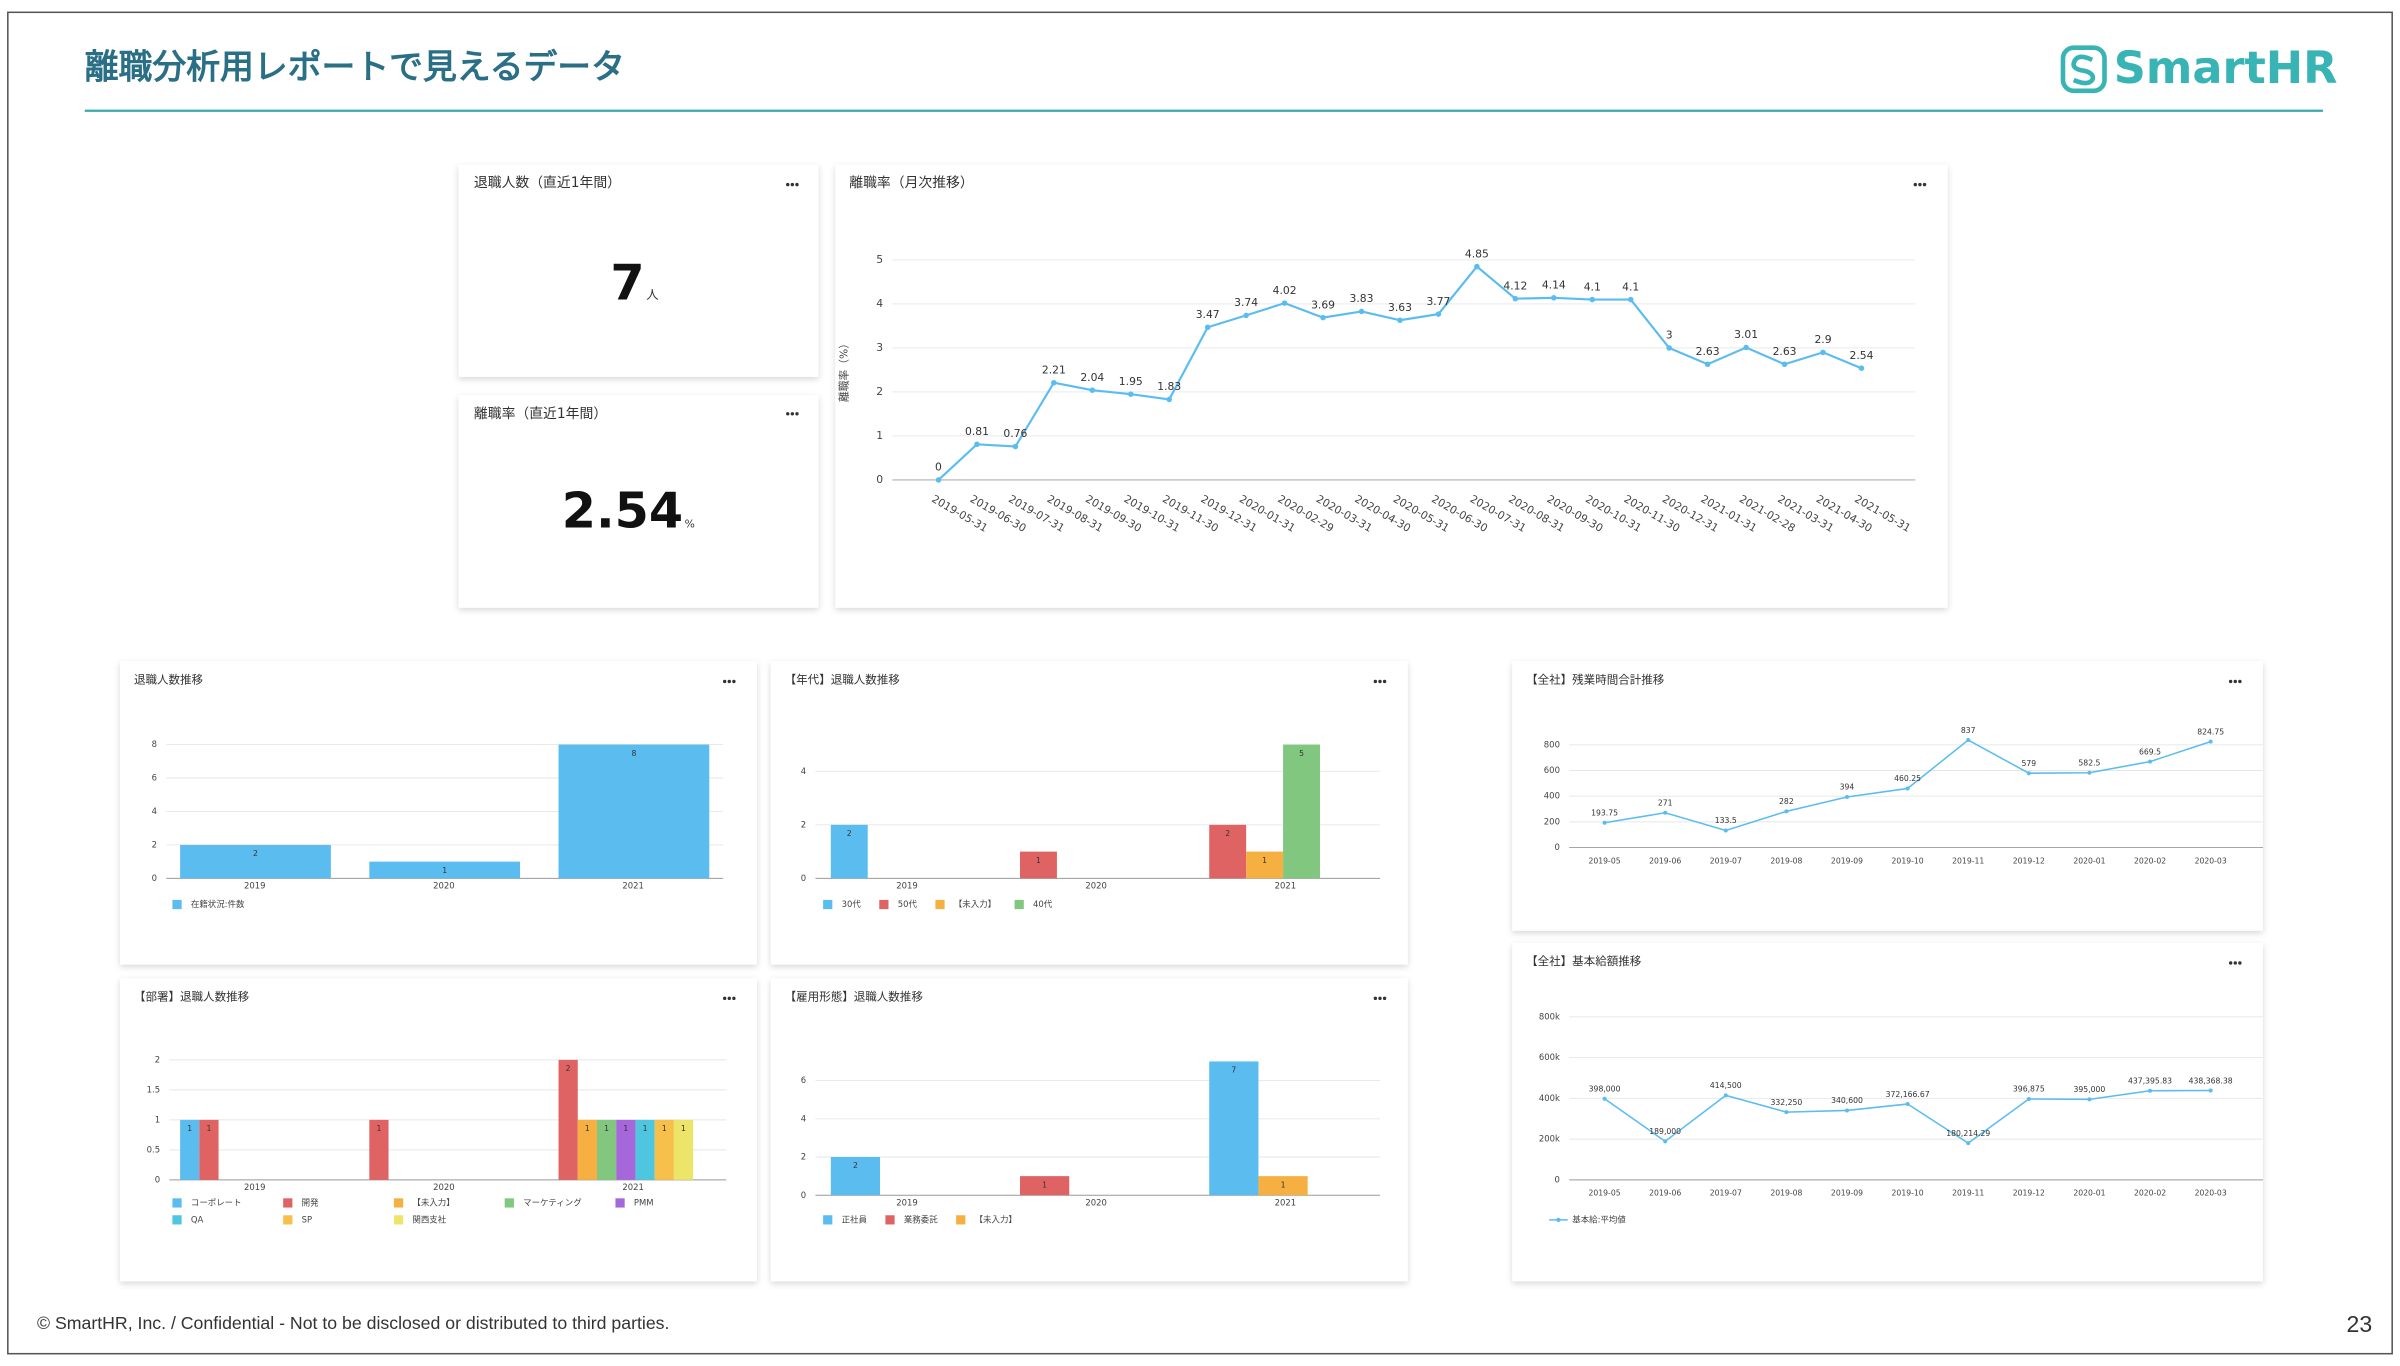 The image size is (2400, 1366). What do you see at coordinates (1054, 369) in the screenshot?
I see `data-label: 2.21` at bounding box center [1054, 369].